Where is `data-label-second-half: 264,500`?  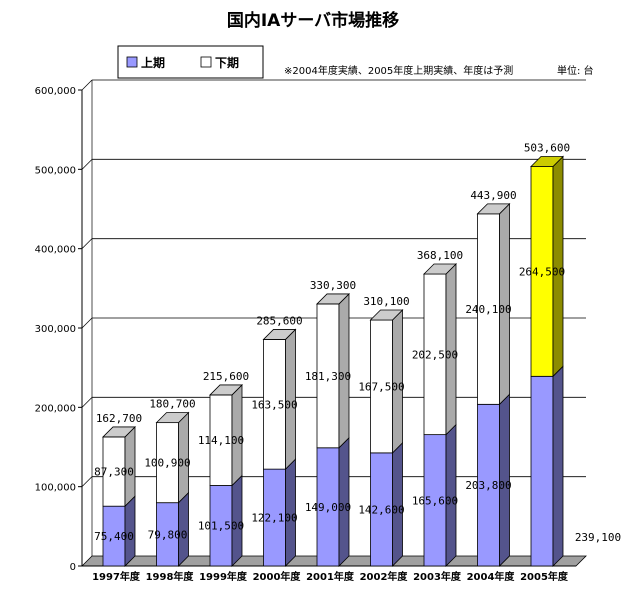 data-label-second-half: 264,500 is located at coordinates (542, 271).